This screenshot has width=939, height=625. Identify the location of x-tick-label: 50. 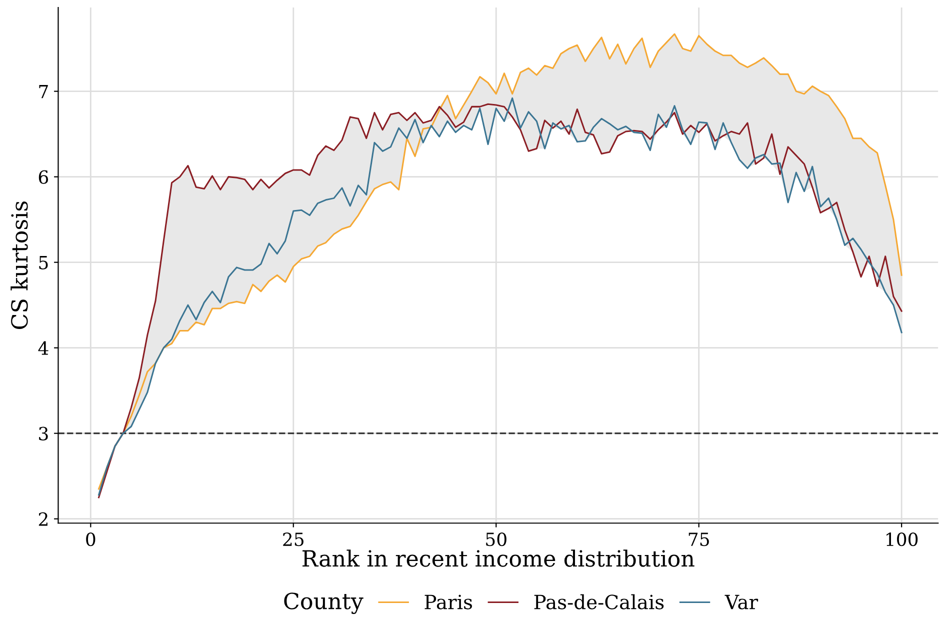
(496, 539).